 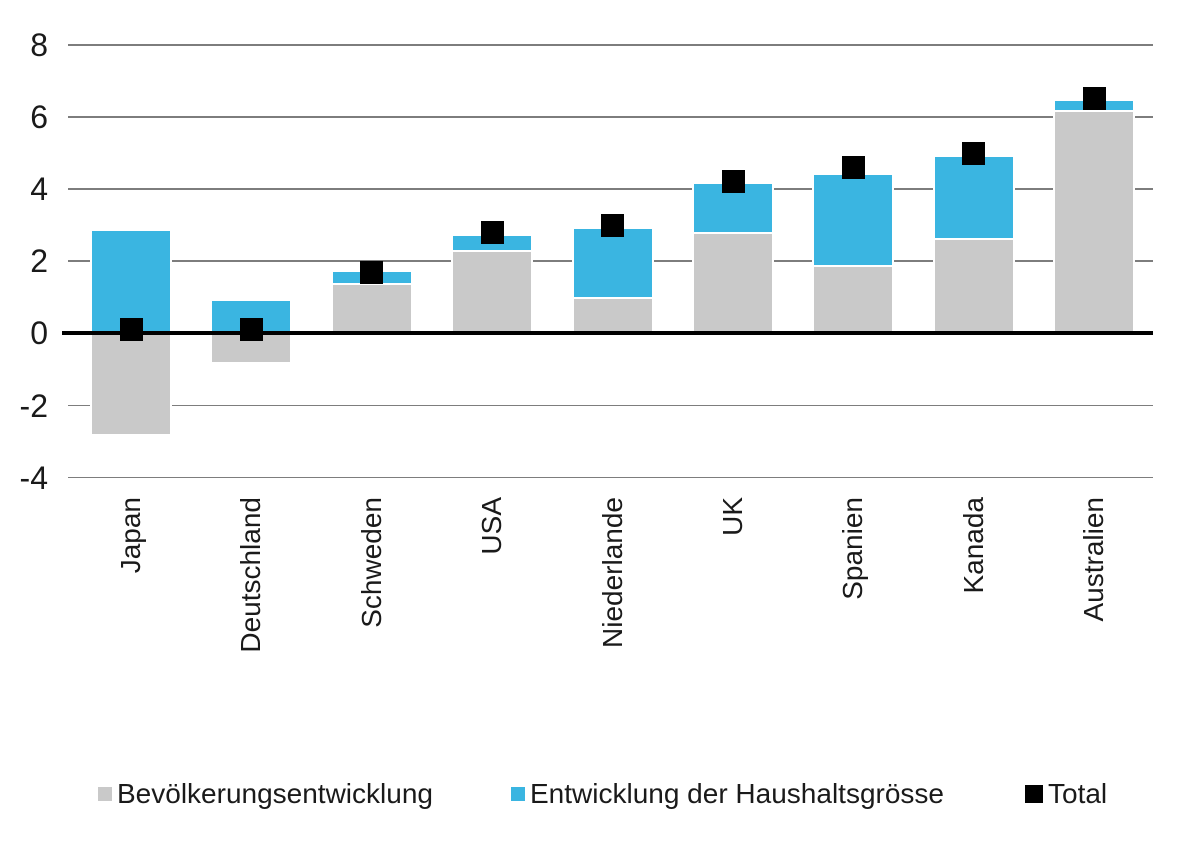 What do you see at coordinates (737, 793) in the screenshot?
I see `legend-label: Entwicklung der Haushaltsgrösse` at bounding box center [737, 793].